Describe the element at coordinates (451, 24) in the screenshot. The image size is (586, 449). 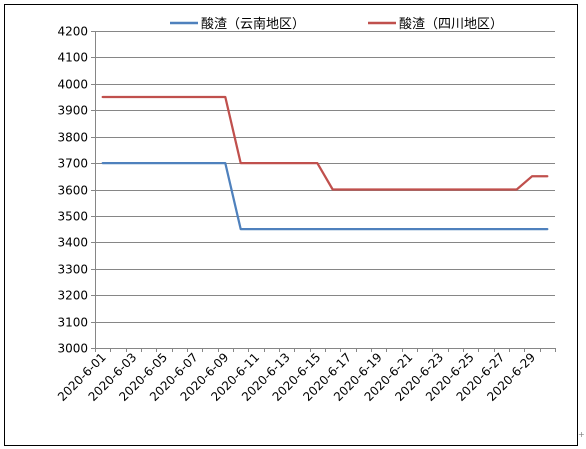
I see `legend-label: 酸渣（四川地区）` at that location.